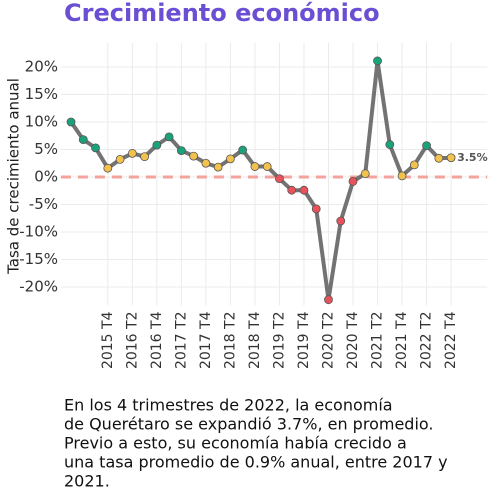  Describe the element at coordinates (451, 340) in the screenshot. I see `x-tick-label: 2022 T4` at that location.